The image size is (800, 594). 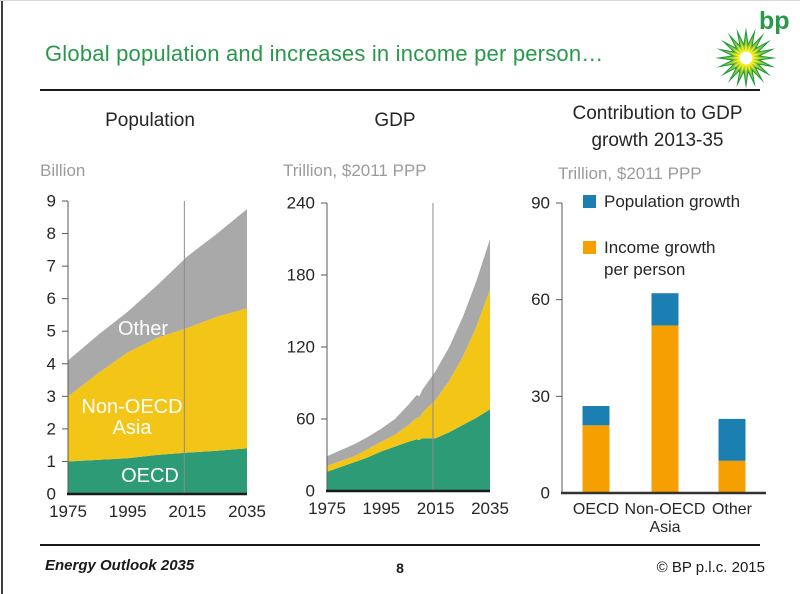 I want to click on bp-logo-text: bp, so click(x=774, y=21).